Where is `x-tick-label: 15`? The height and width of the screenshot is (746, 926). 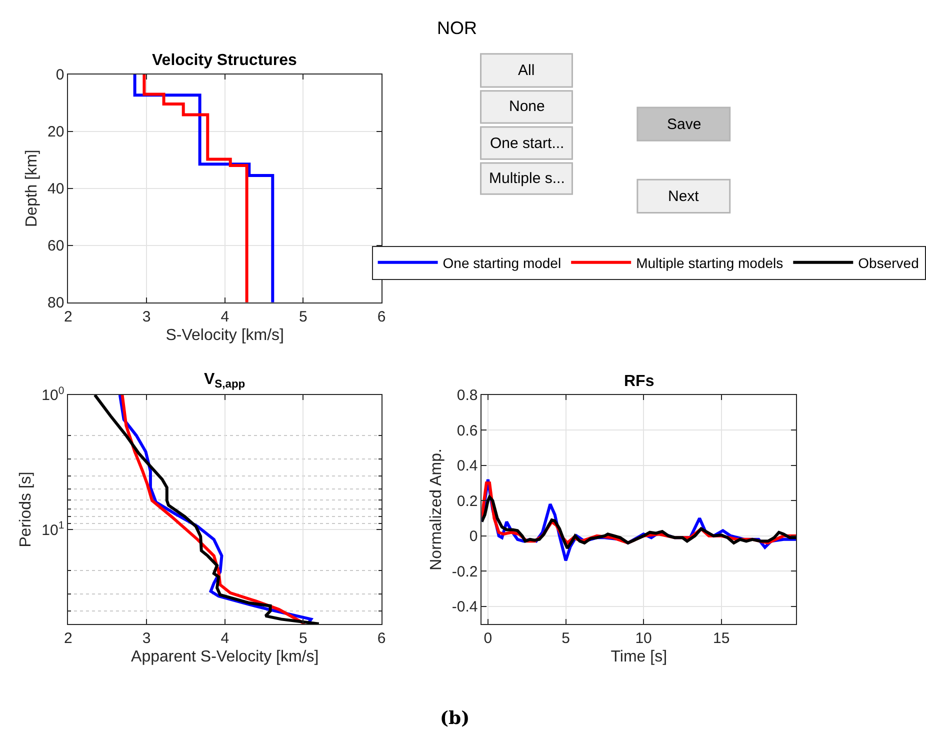 x-tick-label: 15 is located at coordinates (721, 638).